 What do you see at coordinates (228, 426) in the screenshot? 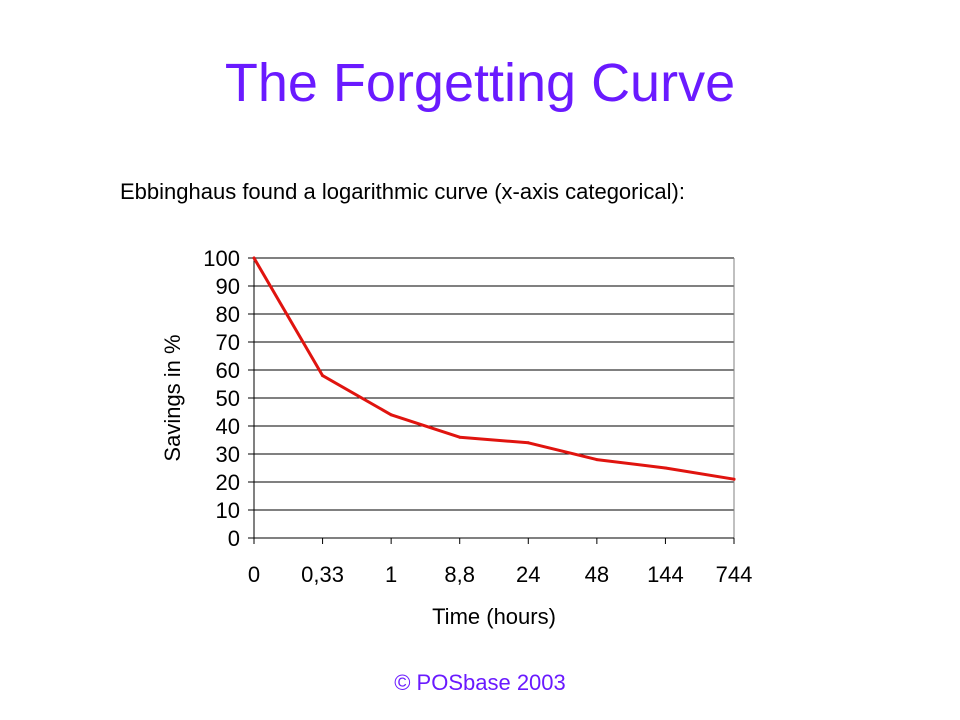
I see `y-tick-label: 40` at bounding box center [228, 426].